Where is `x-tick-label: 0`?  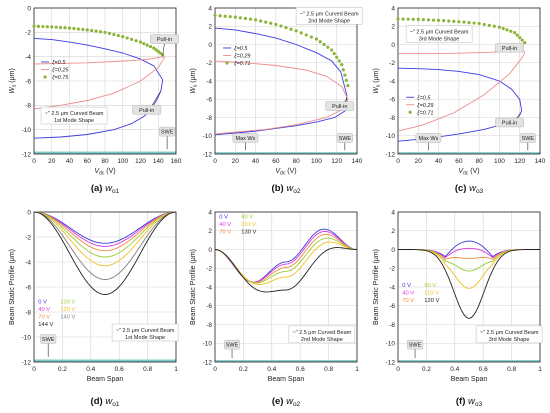
x-tick-label: 0 is located at coordinates (398, 161).